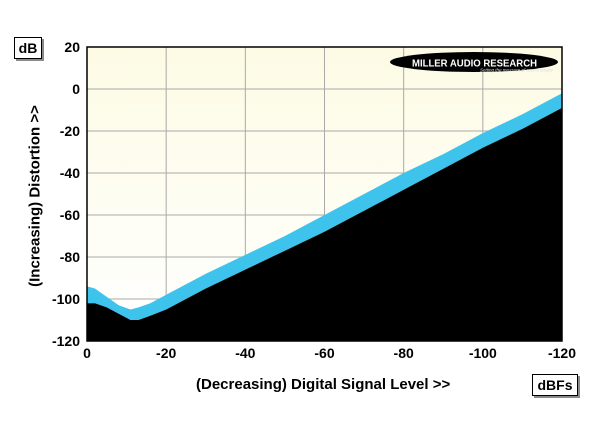 This screenshot has height=430, width=600. What do you see at coordinates (166, 353) in the screenshot?
I see `x-tick-label-1: -20` at bounding box center [166, 353].